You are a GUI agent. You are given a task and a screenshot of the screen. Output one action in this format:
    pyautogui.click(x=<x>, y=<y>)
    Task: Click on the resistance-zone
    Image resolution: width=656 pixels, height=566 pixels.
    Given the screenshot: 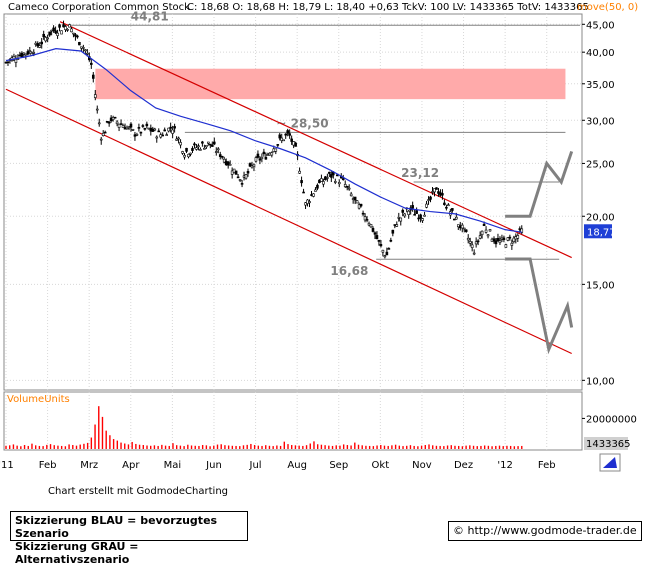 What is the action you would take?
    pyautogui.click(x=330, y=84)
    